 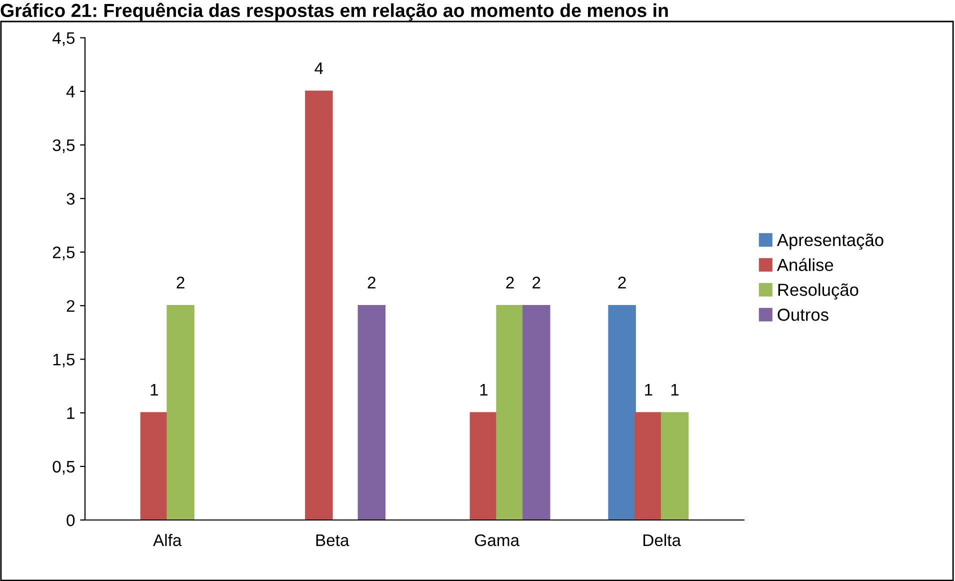 What do you see at coordinates (70, 198) in the screenshot?
I see `y-tick-label: 3` at bounding box center [70, 198].